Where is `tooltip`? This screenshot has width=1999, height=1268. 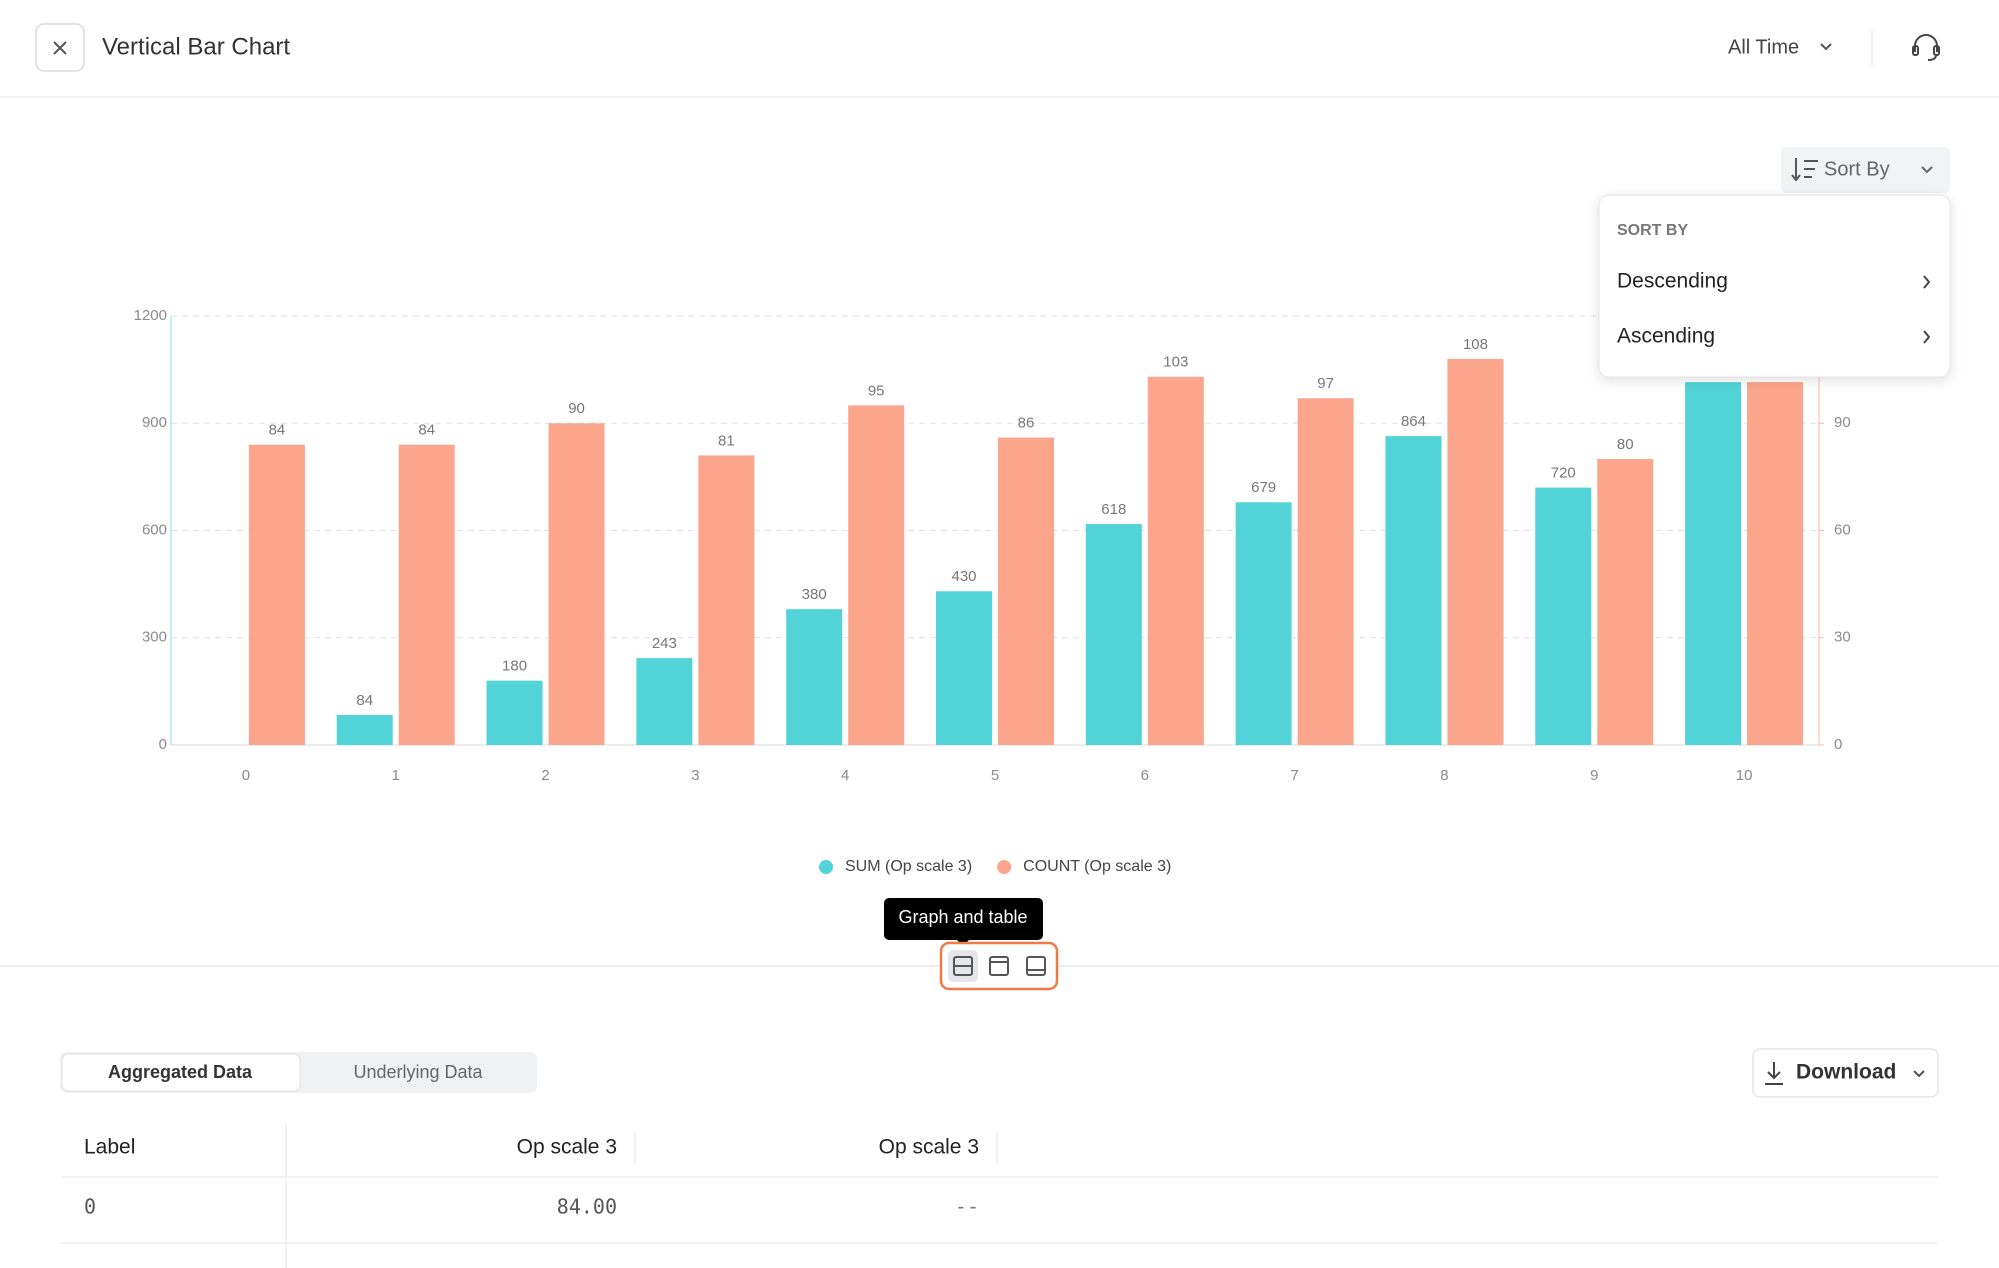
tooltip is located at coordinates (963, 919).